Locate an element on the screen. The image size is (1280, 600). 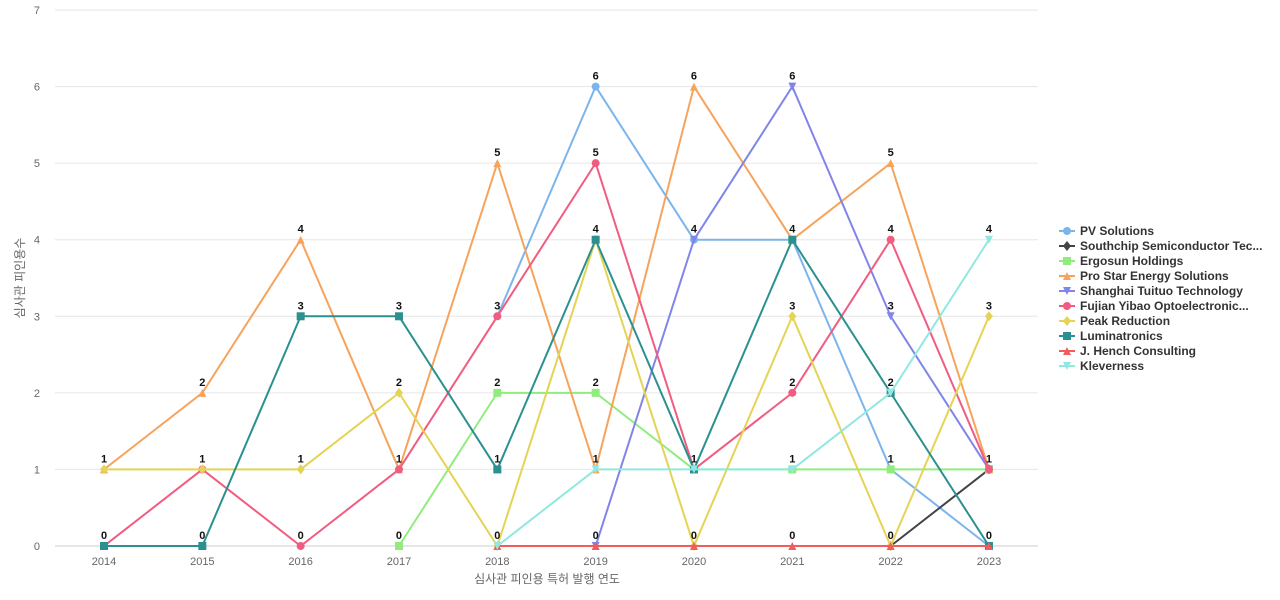
y-axis-ticks: 0 1 2 3 4 5 6 7 is located at coordinates (37, 279).